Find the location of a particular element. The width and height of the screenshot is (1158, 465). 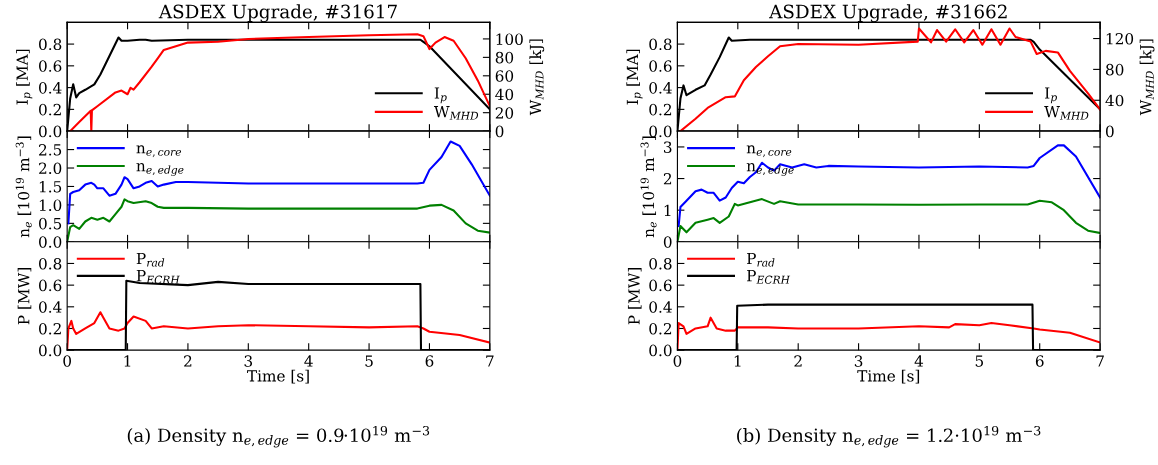

y2-tick-label: 60 is located at coordinates (504, 76).